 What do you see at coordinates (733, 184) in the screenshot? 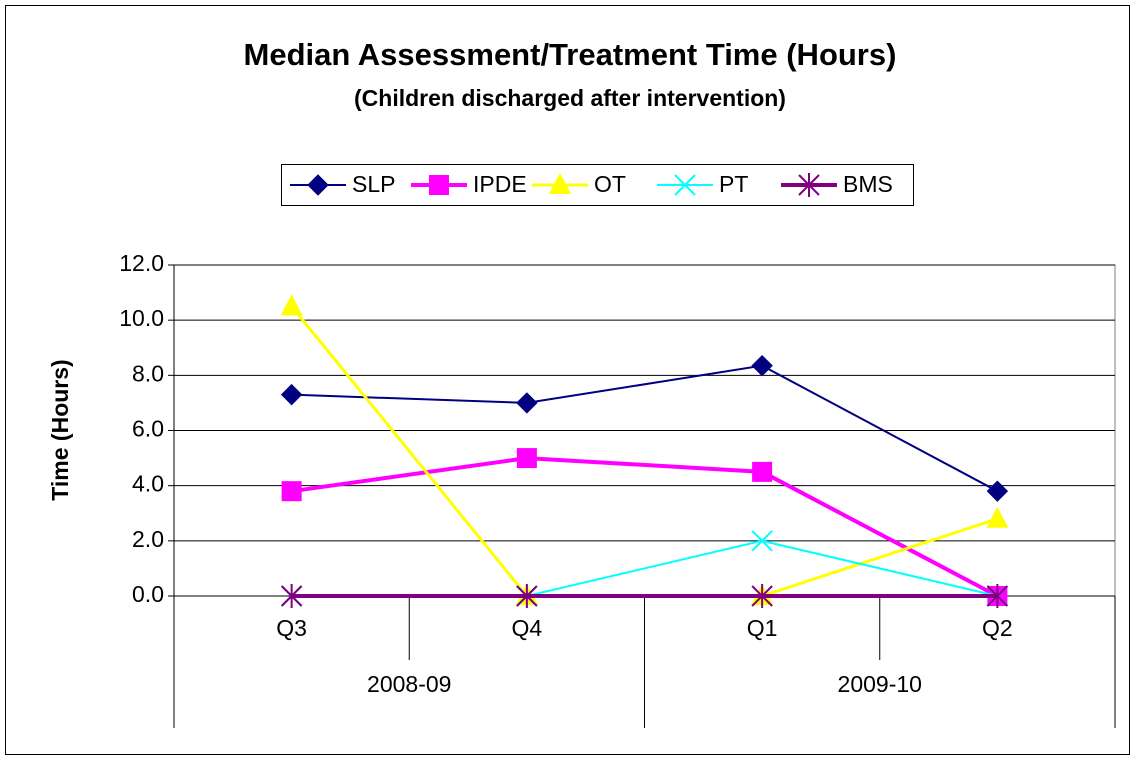
I see `legend-label: PT` at bounding box center [733, 184].